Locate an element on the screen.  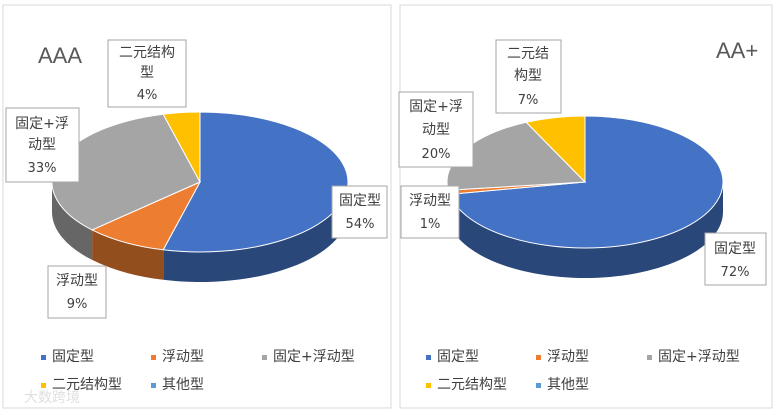
left-float-name: 浮动型 is located at coordinates (77, 281).